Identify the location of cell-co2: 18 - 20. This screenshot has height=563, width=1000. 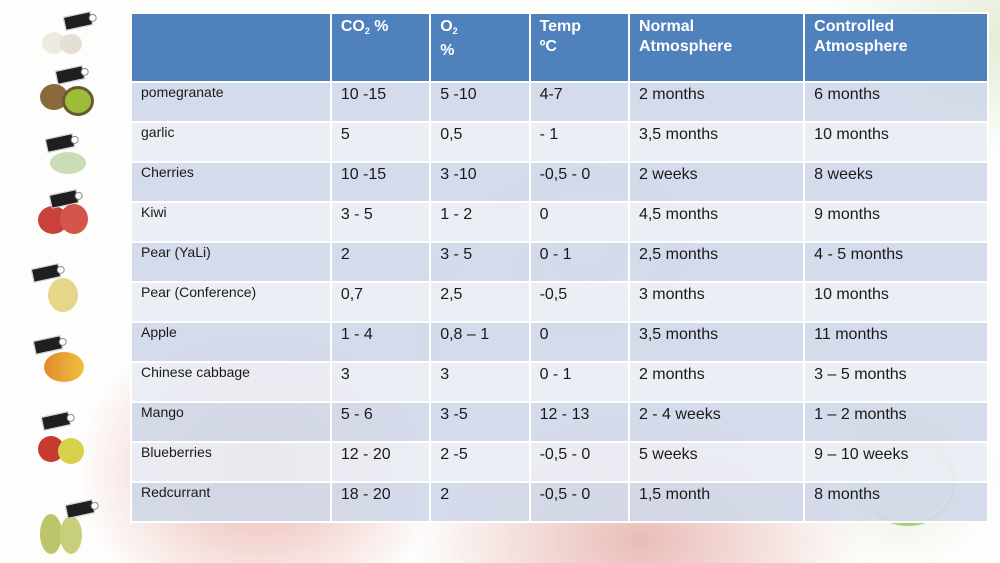
(380, 502).